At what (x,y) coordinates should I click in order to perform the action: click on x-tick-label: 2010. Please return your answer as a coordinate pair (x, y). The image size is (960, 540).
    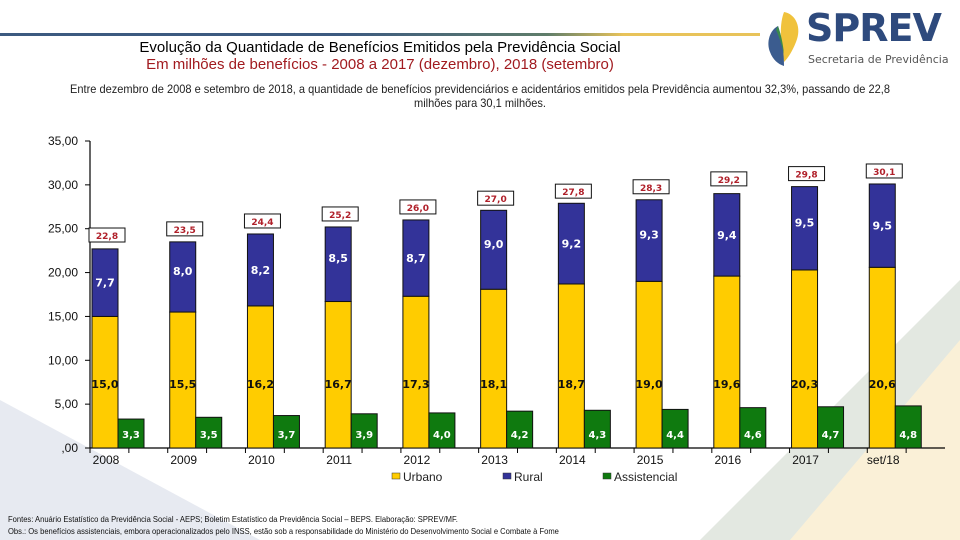
    Looking at the image, I should click on (261, 460).